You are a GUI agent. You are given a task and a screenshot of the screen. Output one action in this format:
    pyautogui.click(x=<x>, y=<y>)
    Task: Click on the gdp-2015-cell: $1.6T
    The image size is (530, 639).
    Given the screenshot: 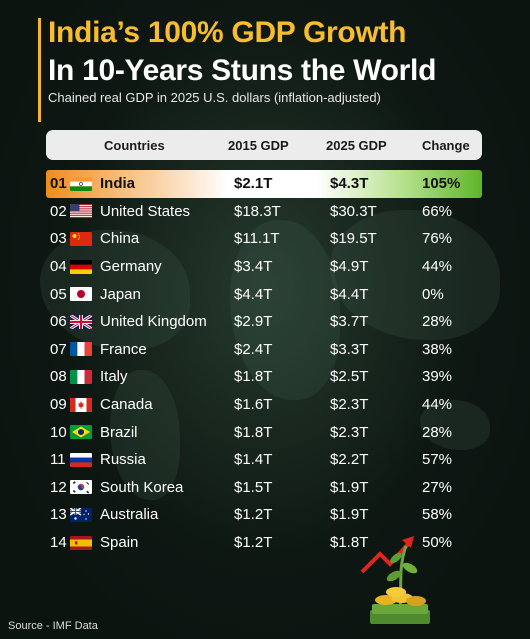 What is the action you would take?
    pyautogui.click(x=253, y=405)
    